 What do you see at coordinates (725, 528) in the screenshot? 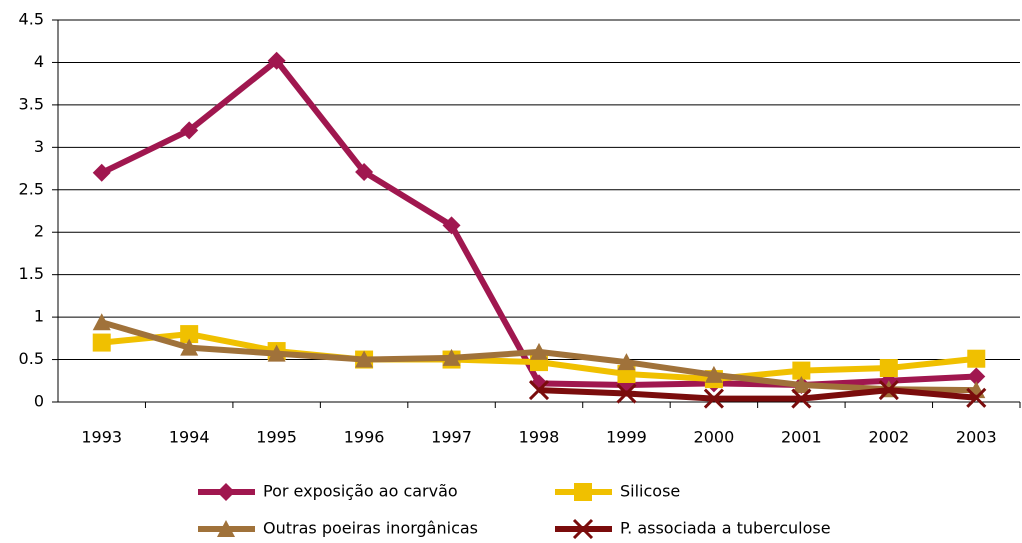
I see `legend-label: P. associada a tuberculose` at bounding box center [725, 528].